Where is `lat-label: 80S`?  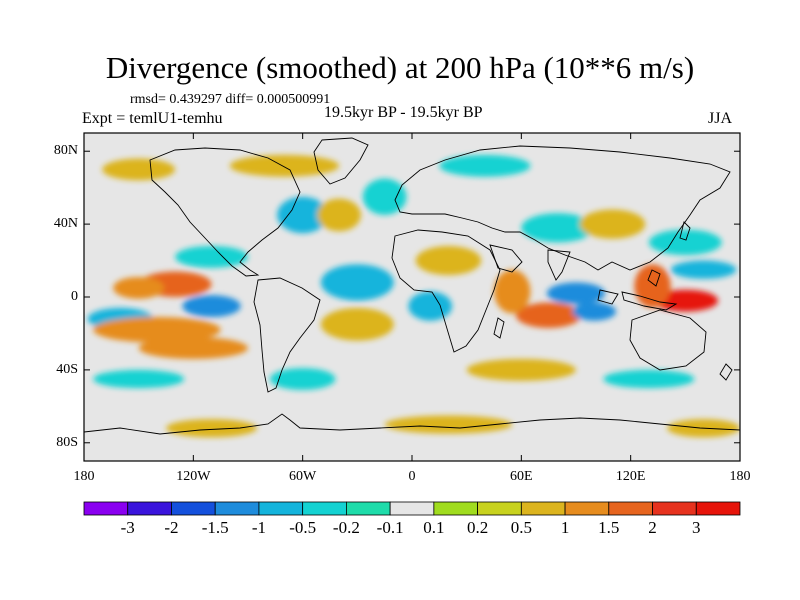 lat-label: 80S is located at coordinates (67, 442).